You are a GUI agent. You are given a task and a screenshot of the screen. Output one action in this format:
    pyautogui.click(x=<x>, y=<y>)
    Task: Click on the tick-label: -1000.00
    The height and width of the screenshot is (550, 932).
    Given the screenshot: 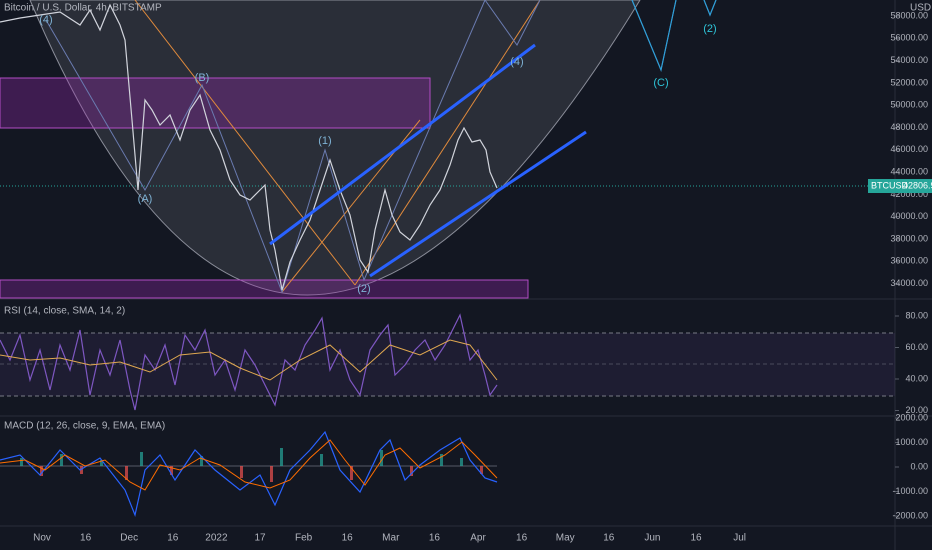 What is the action you would take?
    pyautogui.click(x=910, y=491)
    